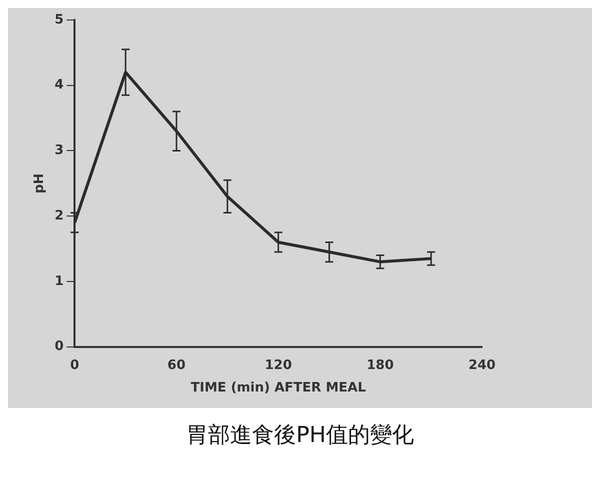 The width and height of the screenshot is (600, 485). I want to click on y-tick-label: 2, so click(59, 216).